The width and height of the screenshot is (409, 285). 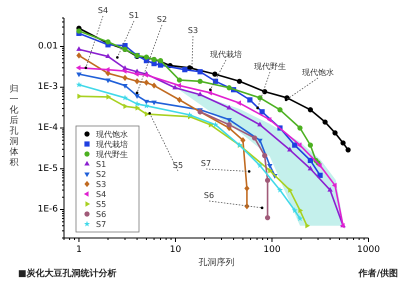 What do you see at coordinates (226, 54) in the screenshot?
I see `annotation: 现代栽培` at bounding box center [226, 54].